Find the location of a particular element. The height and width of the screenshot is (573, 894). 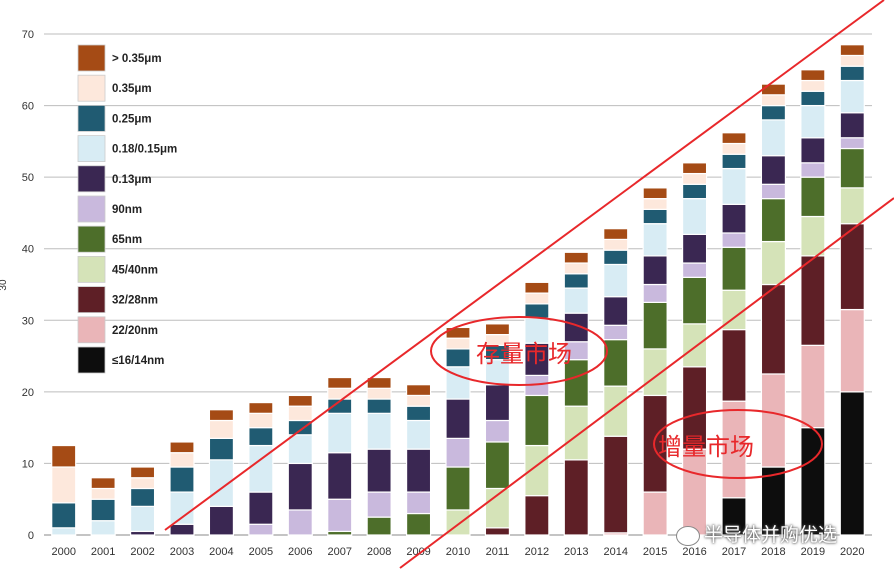

x-tick-label: 2015 is located at coordinates (655, 552).